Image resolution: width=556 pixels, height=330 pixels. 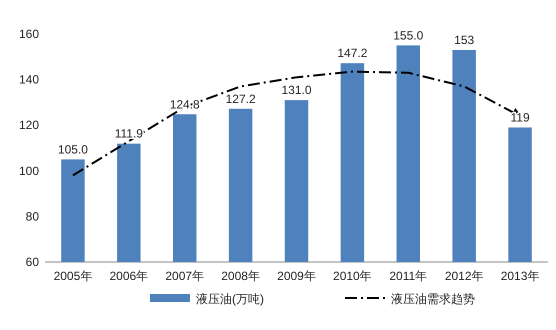 I want to click on y-tick-label: 80, so click(x=33, y=216).